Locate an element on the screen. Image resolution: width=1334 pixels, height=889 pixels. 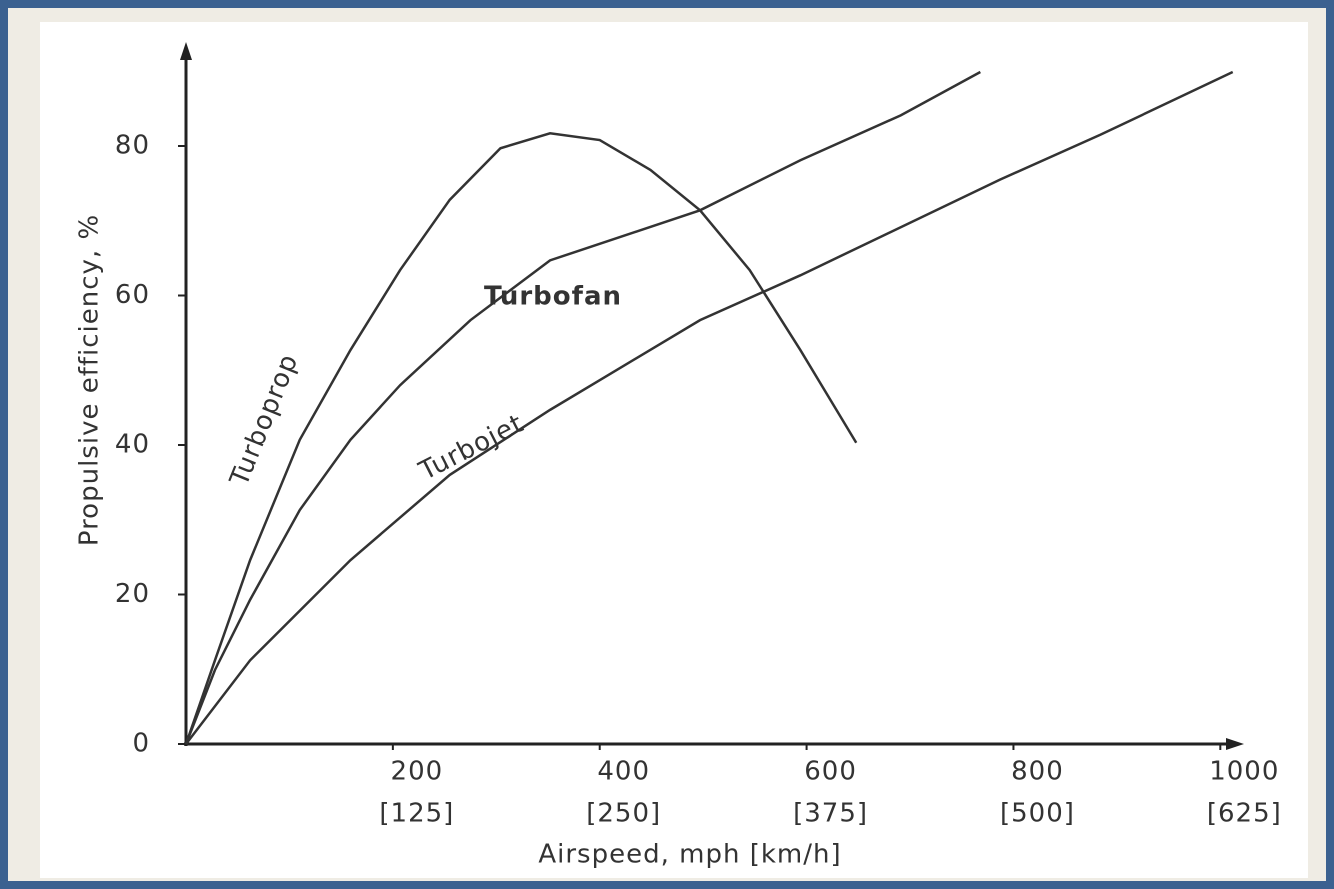
series-label: Turbofan is located at coordinates (553, 297).